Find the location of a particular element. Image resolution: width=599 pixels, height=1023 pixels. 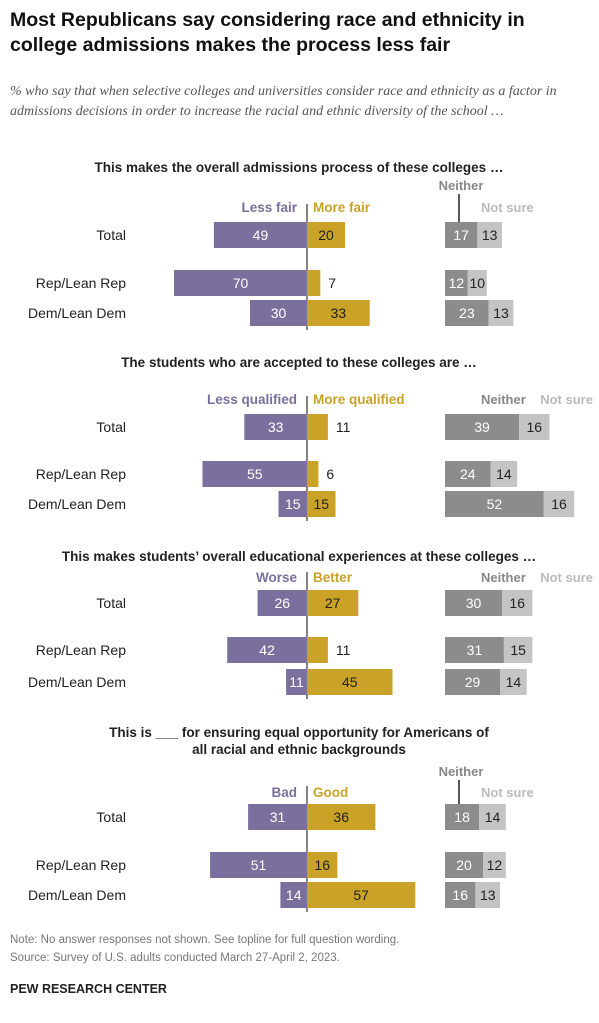

value-label-negative: 49 is located at coordinates (261, 235).